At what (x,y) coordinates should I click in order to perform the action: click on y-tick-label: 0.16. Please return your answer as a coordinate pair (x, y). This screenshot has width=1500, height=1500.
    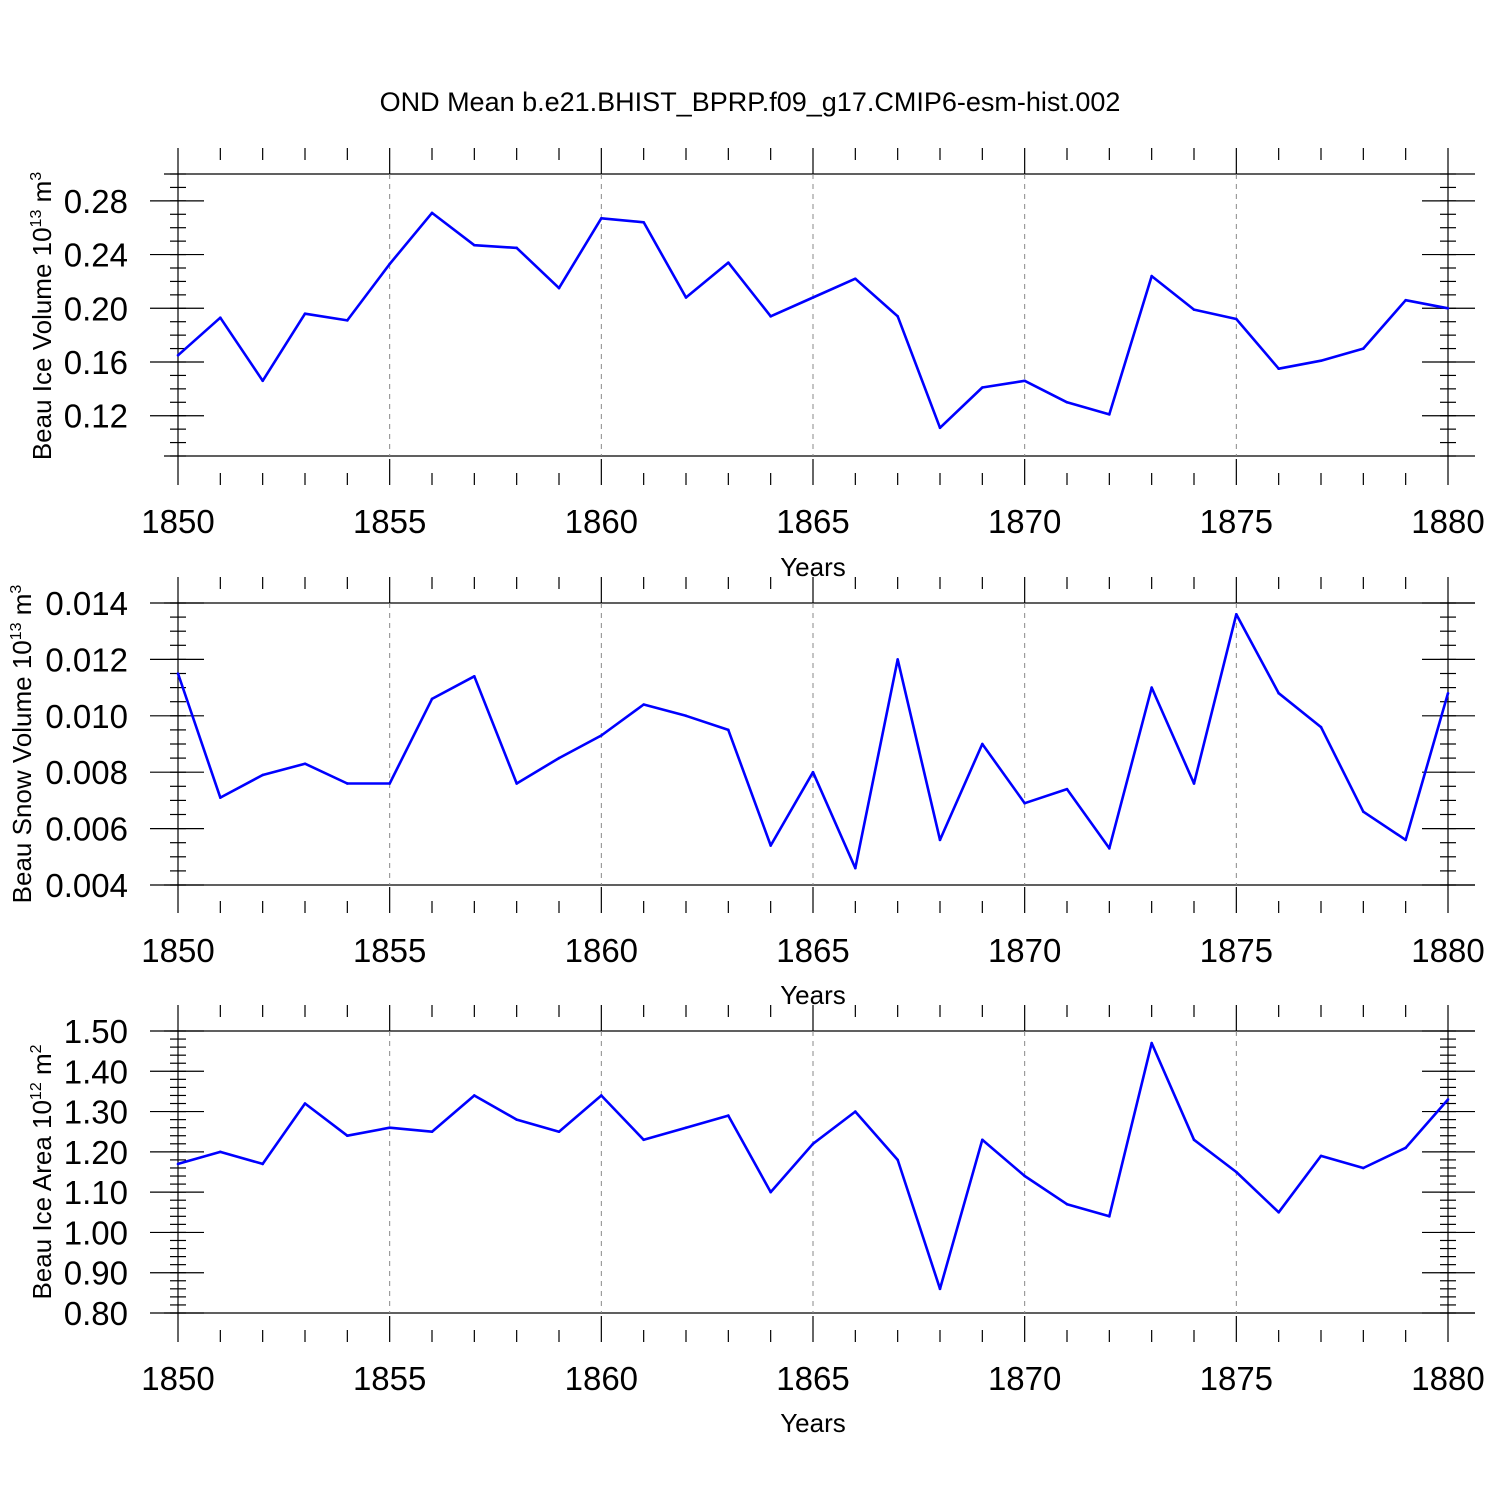
    Looking at the image, I should click on (96, 362).